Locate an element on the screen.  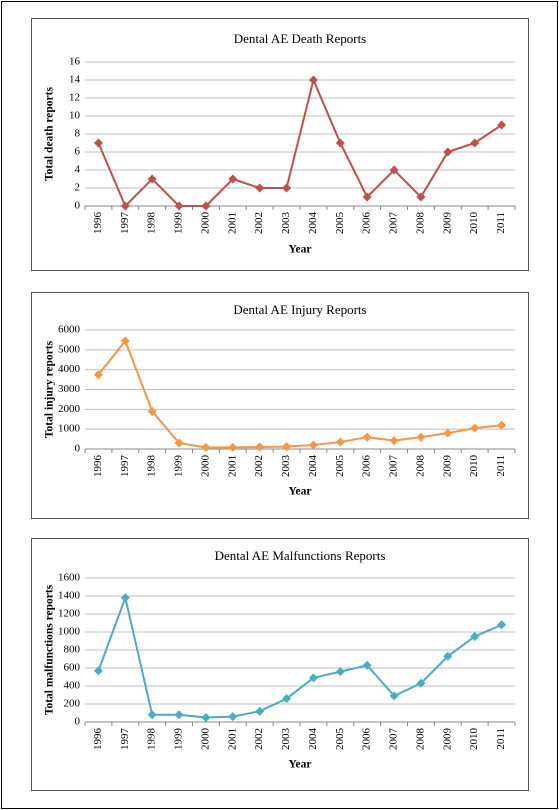
chart-title: Dental AE Injury Reports is located at coordinates (299, 309).